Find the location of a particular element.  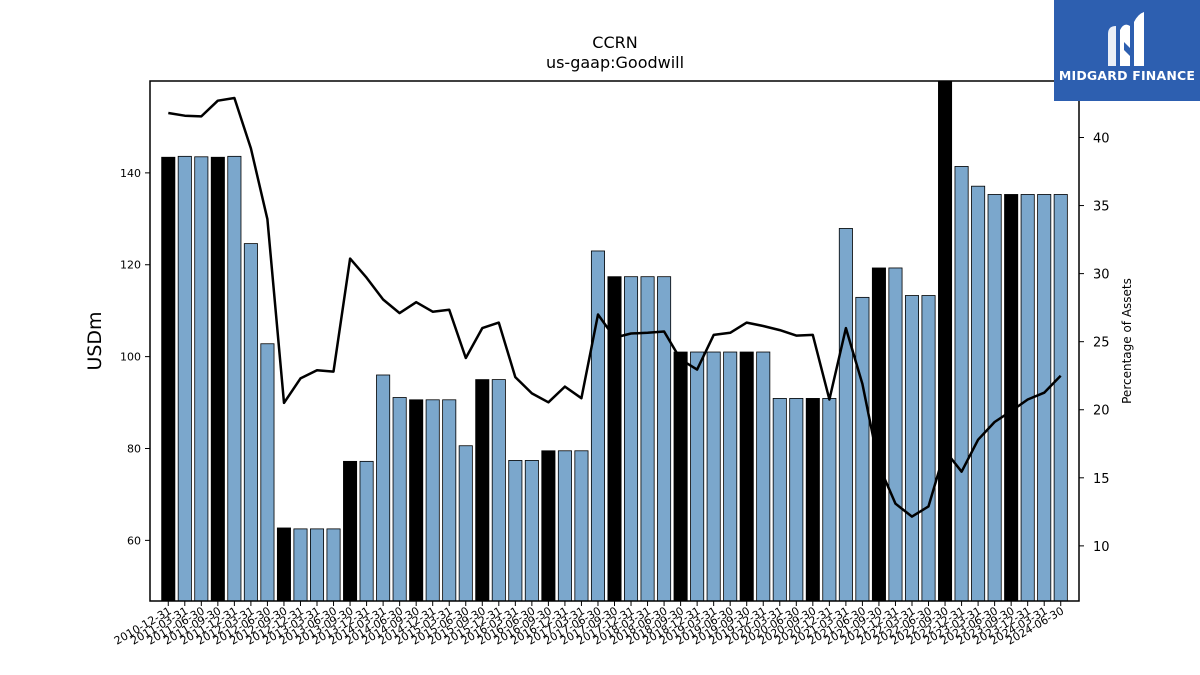

y-axis-label: USDm is located at coordinates (95, 340).